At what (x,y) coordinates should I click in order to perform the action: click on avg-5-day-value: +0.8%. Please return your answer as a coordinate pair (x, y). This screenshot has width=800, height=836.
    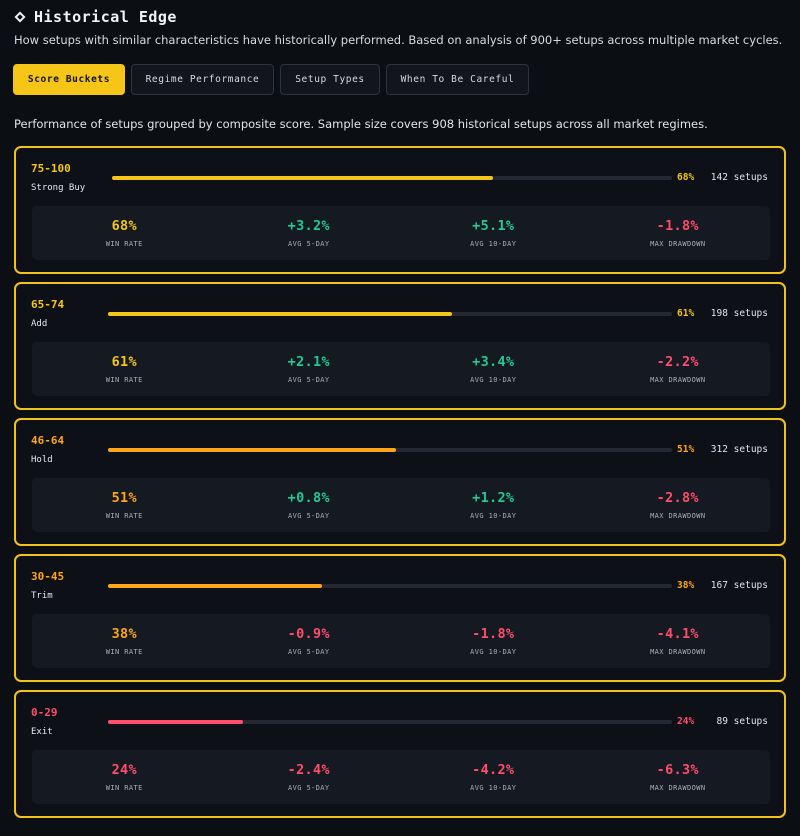
    Looking at the image, I should click on (308, 498).